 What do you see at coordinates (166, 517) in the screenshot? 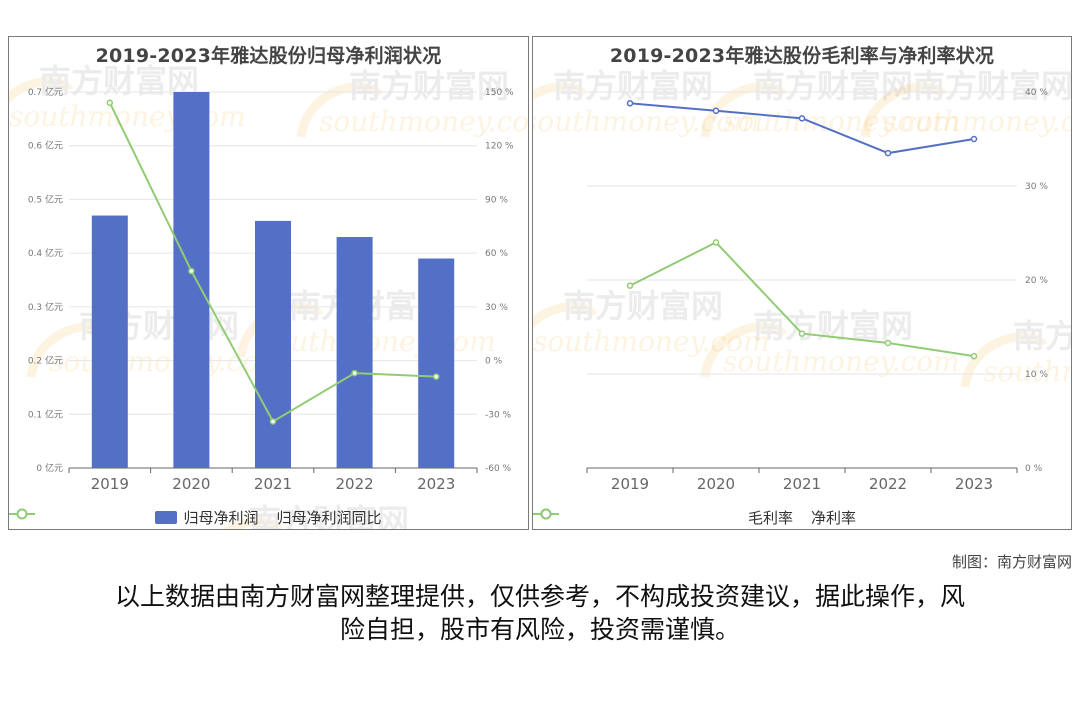
I see `legend-bar-swatch` at bounding box center [166, 517].